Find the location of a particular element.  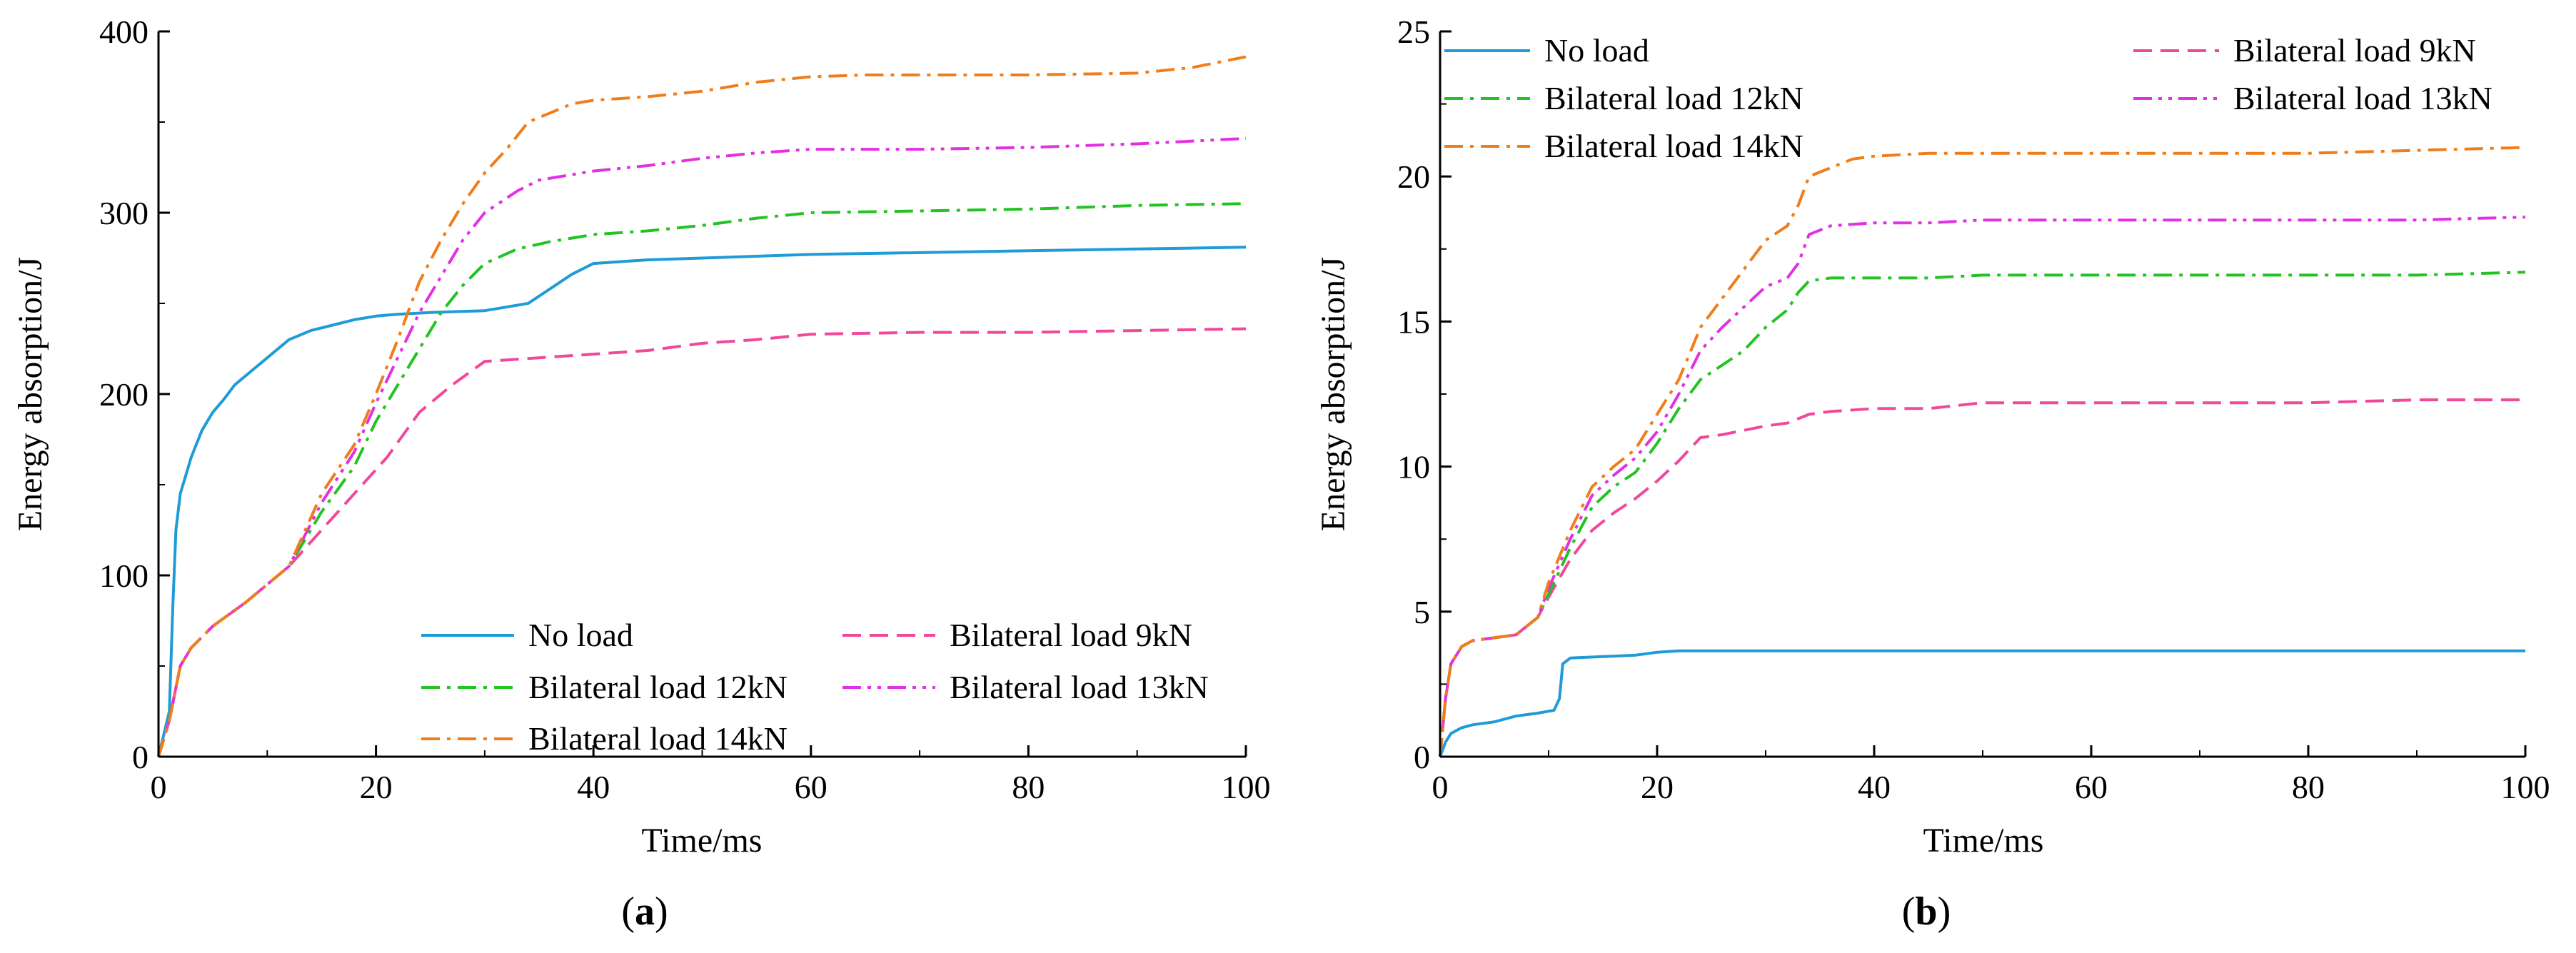

panel-label: (b) is located at coordinates (1926, 911).